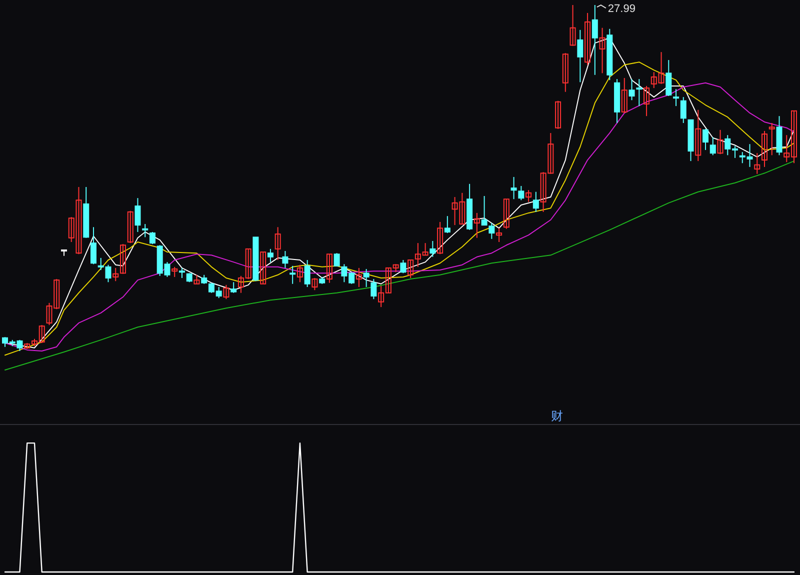 The width and height of the screenshot is (800, 575). What do you see at coordinates (622, 9) in the screenshot?
I see `annotation: 27.99` at bounding box center [622, 9].